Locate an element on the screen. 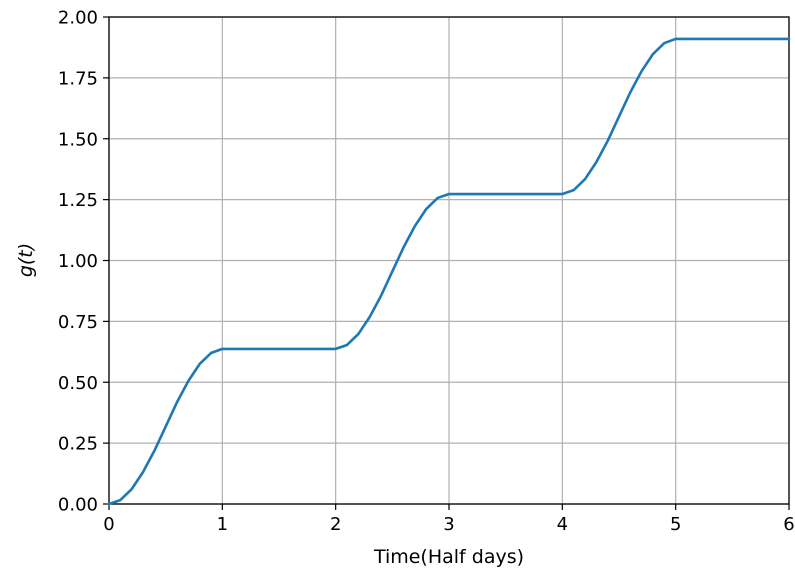 The image size is (795, 572). y-tick-labels: 0.00 0.25 0.50 0.75 1.00 1.25 1.50 1.75 2.00 is located at coordinates (78, 262).